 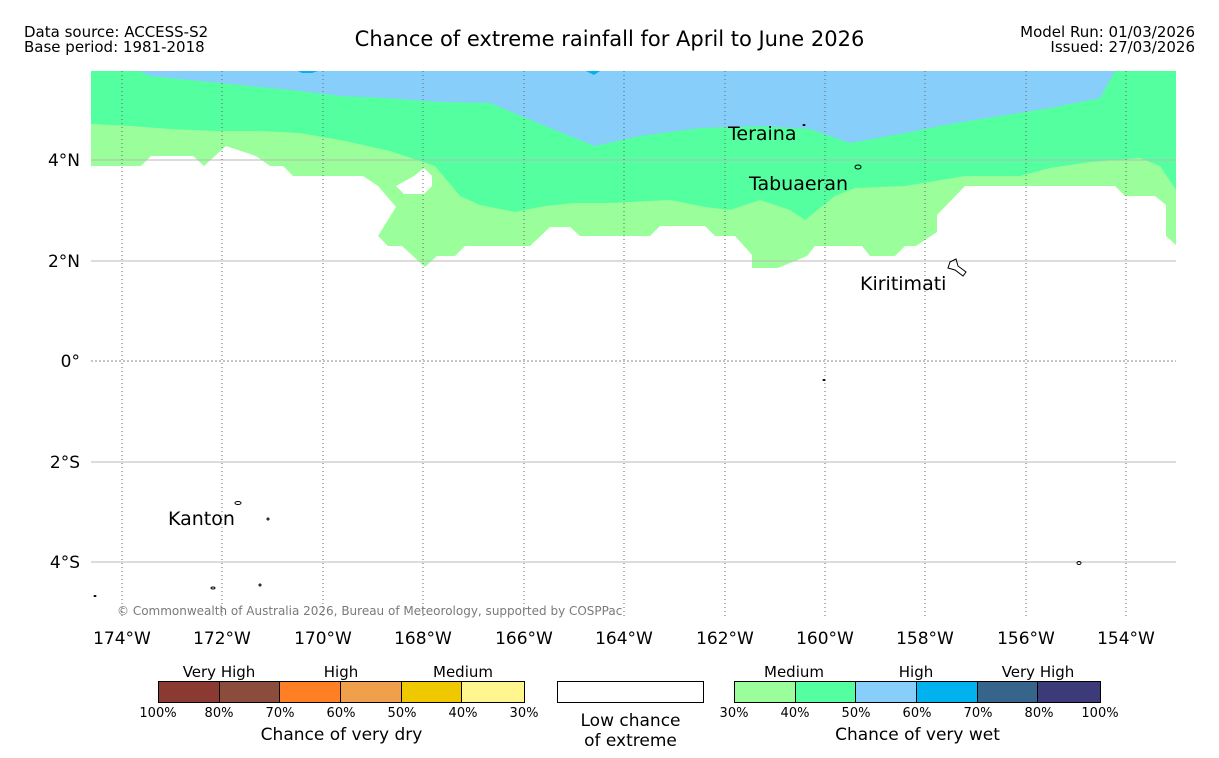 I want to click on kanton-island-shape, so click(x=238, y=503).